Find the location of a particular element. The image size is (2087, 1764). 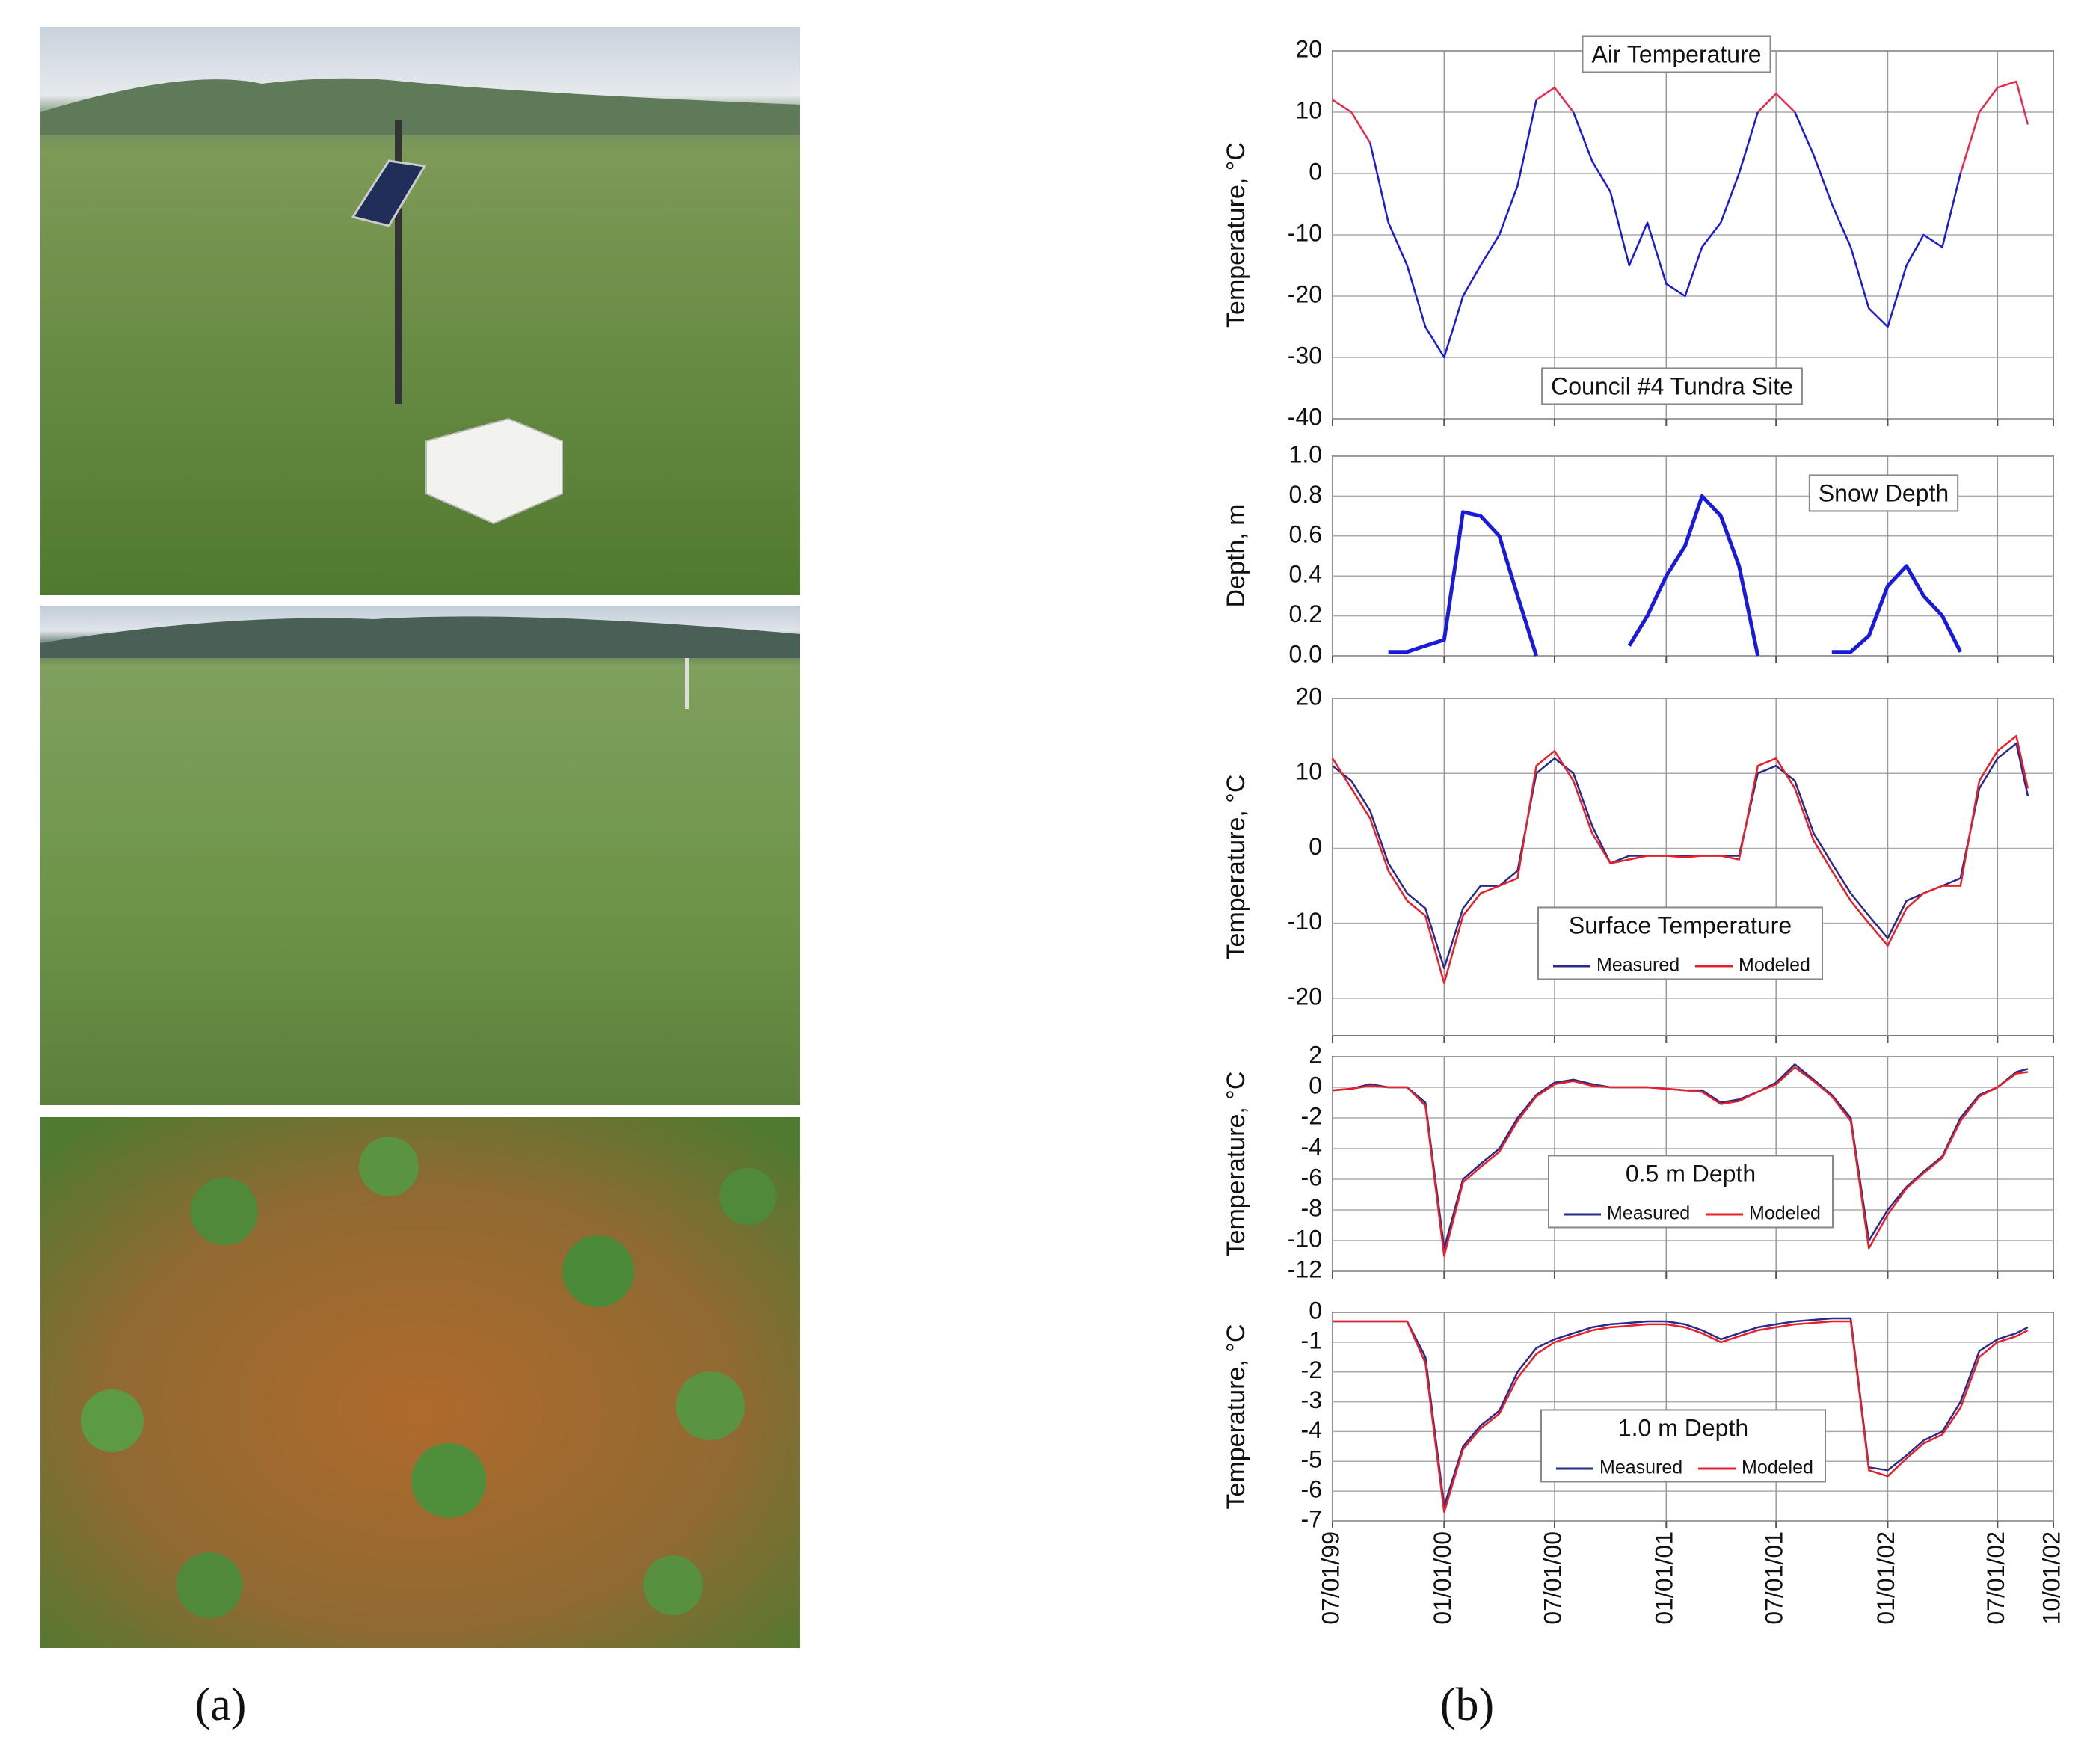

x-tick-label: 07/01/99 is located at coordinates (1330, 1578).